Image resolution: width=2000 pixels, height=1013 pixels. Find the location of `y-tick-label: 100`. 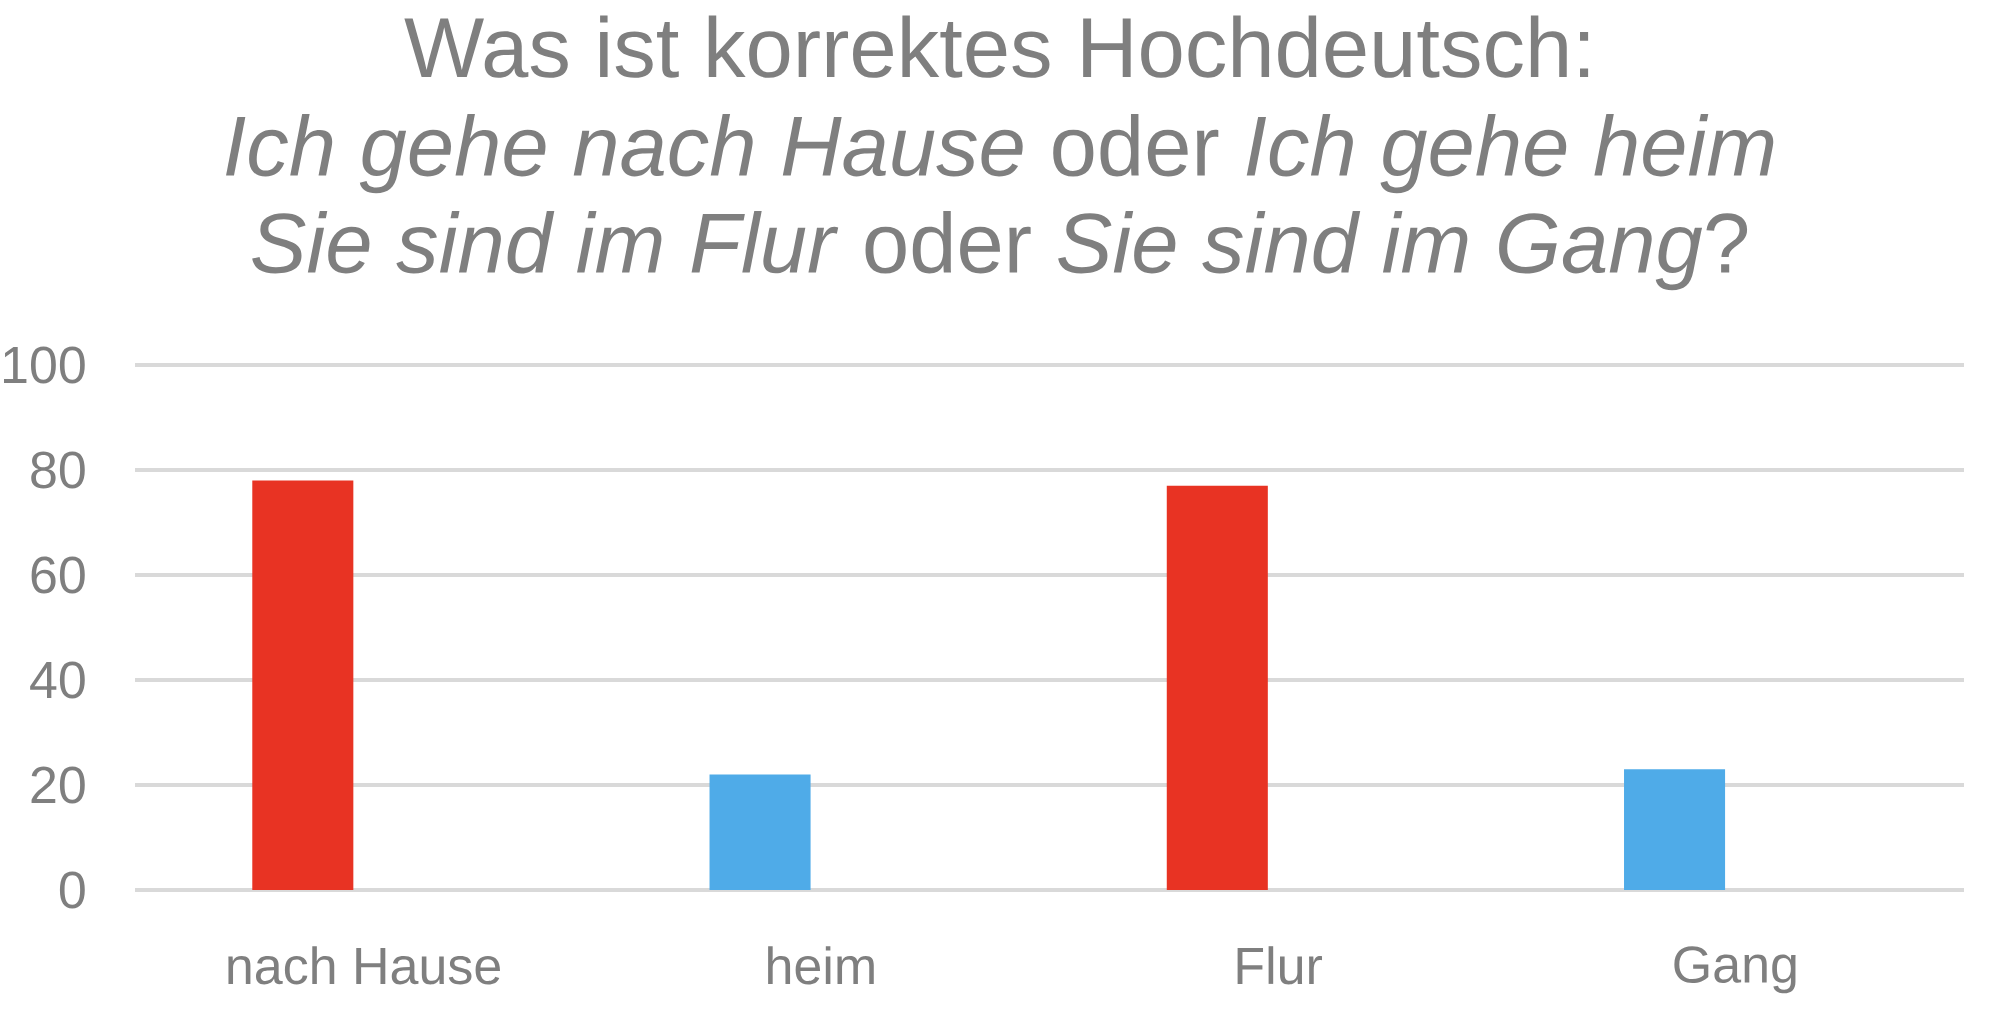

y-tick-label: 100 is located at coordinates (44, 365).